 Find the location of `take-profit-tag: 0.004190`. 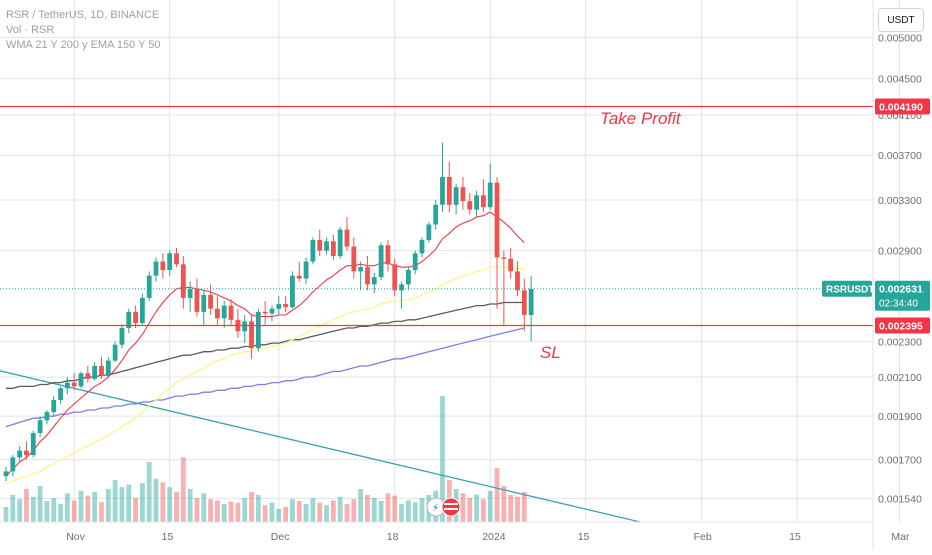

take-profit-tag: 0.004190 is located at coordinates (901, 108).